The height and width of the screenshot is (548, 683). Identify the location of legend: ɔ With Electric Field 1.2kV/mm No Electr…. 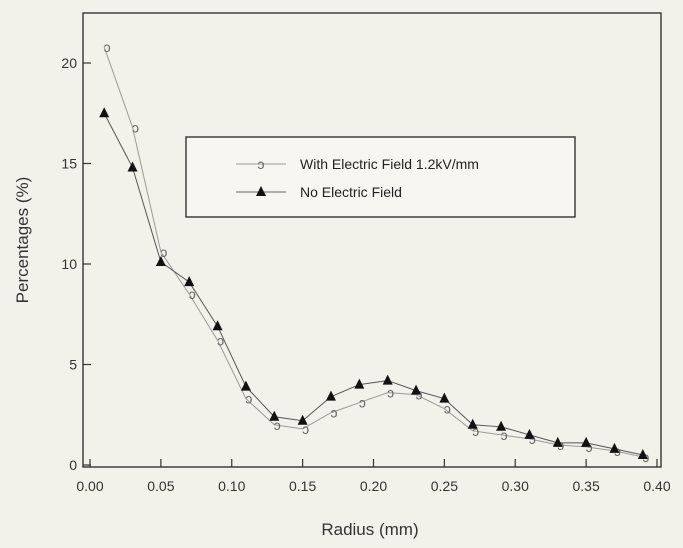
(380, 177).